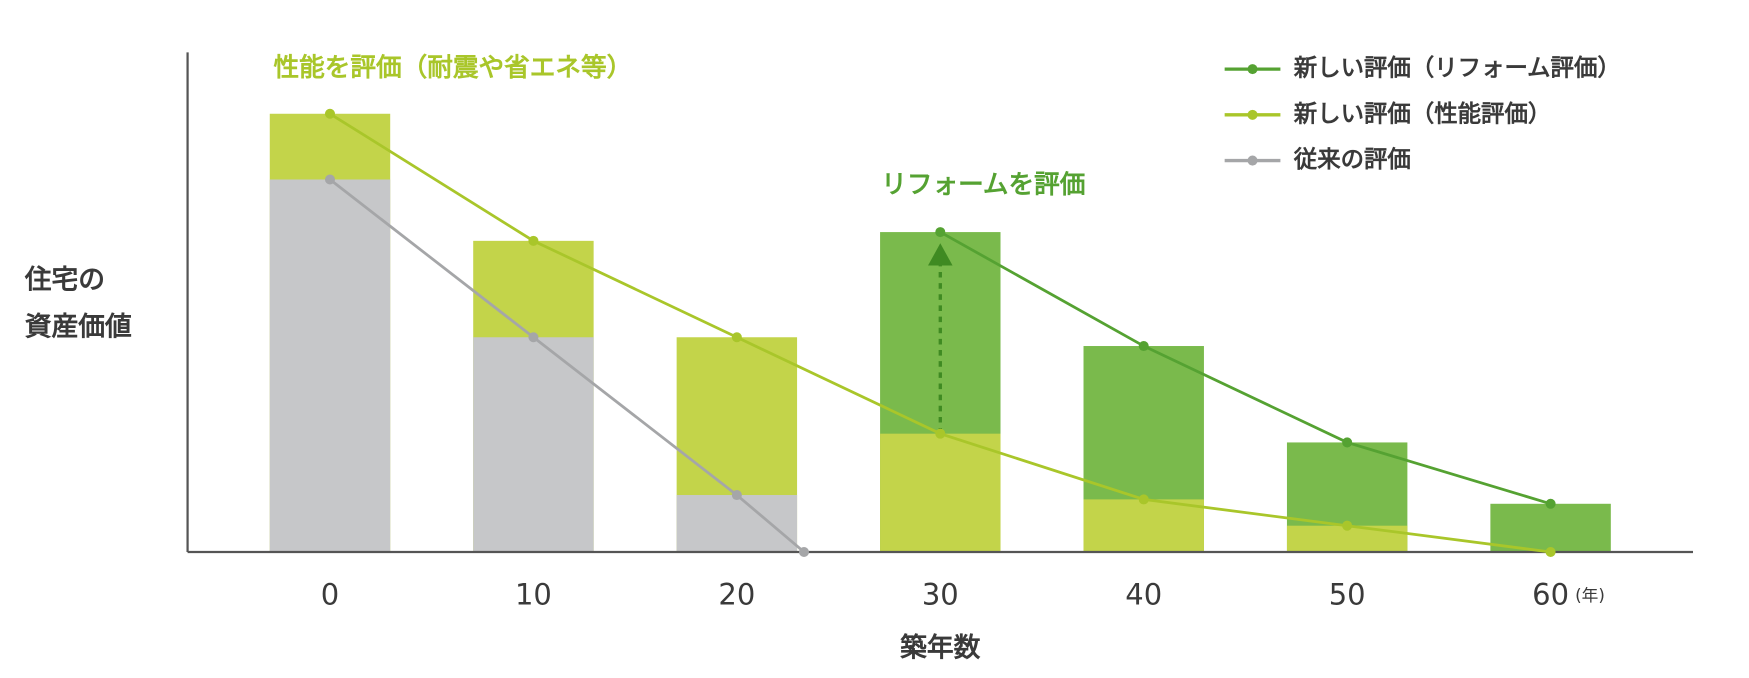  I want to click on arrow-head, so click(940, 254).